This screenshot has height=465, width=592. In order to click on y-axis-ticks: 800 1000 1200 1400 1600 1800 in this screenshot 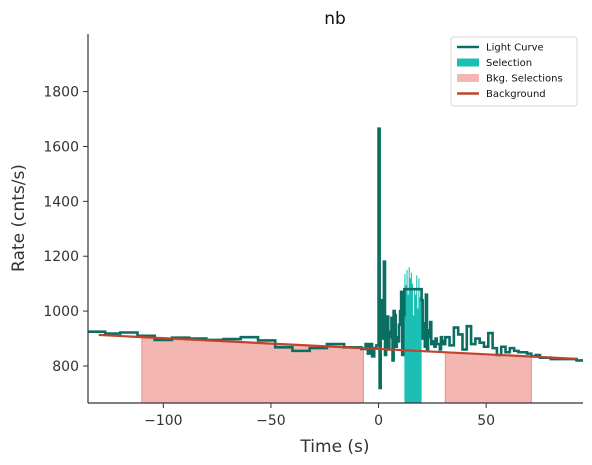, I will do `click(65, 230)`.